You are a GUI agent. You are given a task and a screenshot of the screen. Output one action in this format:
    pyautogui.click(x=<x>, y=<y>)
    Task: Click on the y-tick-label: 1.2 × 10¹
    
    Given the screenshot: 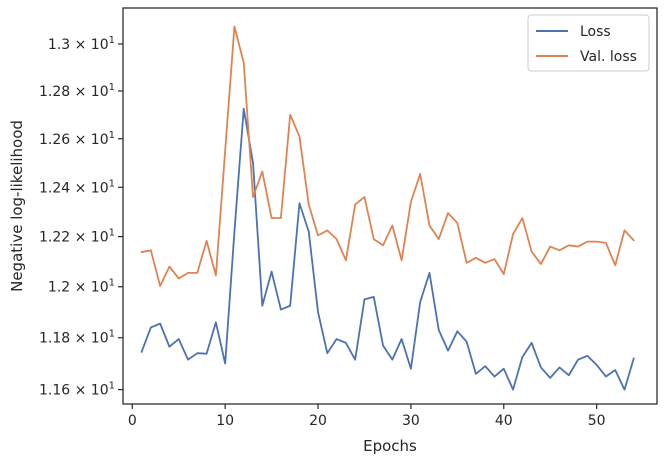 What is the action you would take?
    pyautogui.click(x=81, y=287)
    